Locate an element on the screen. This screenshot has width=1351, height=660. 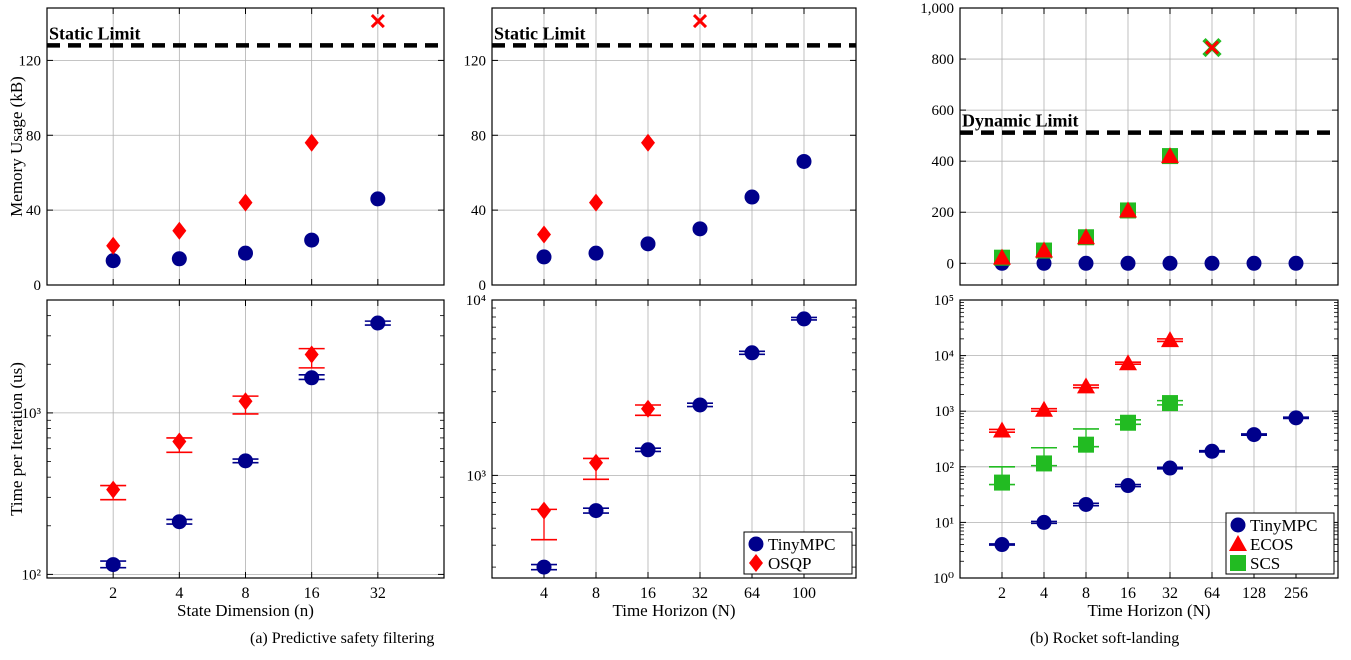
x-tick-label: 8 is located at coordinates (246, 593).